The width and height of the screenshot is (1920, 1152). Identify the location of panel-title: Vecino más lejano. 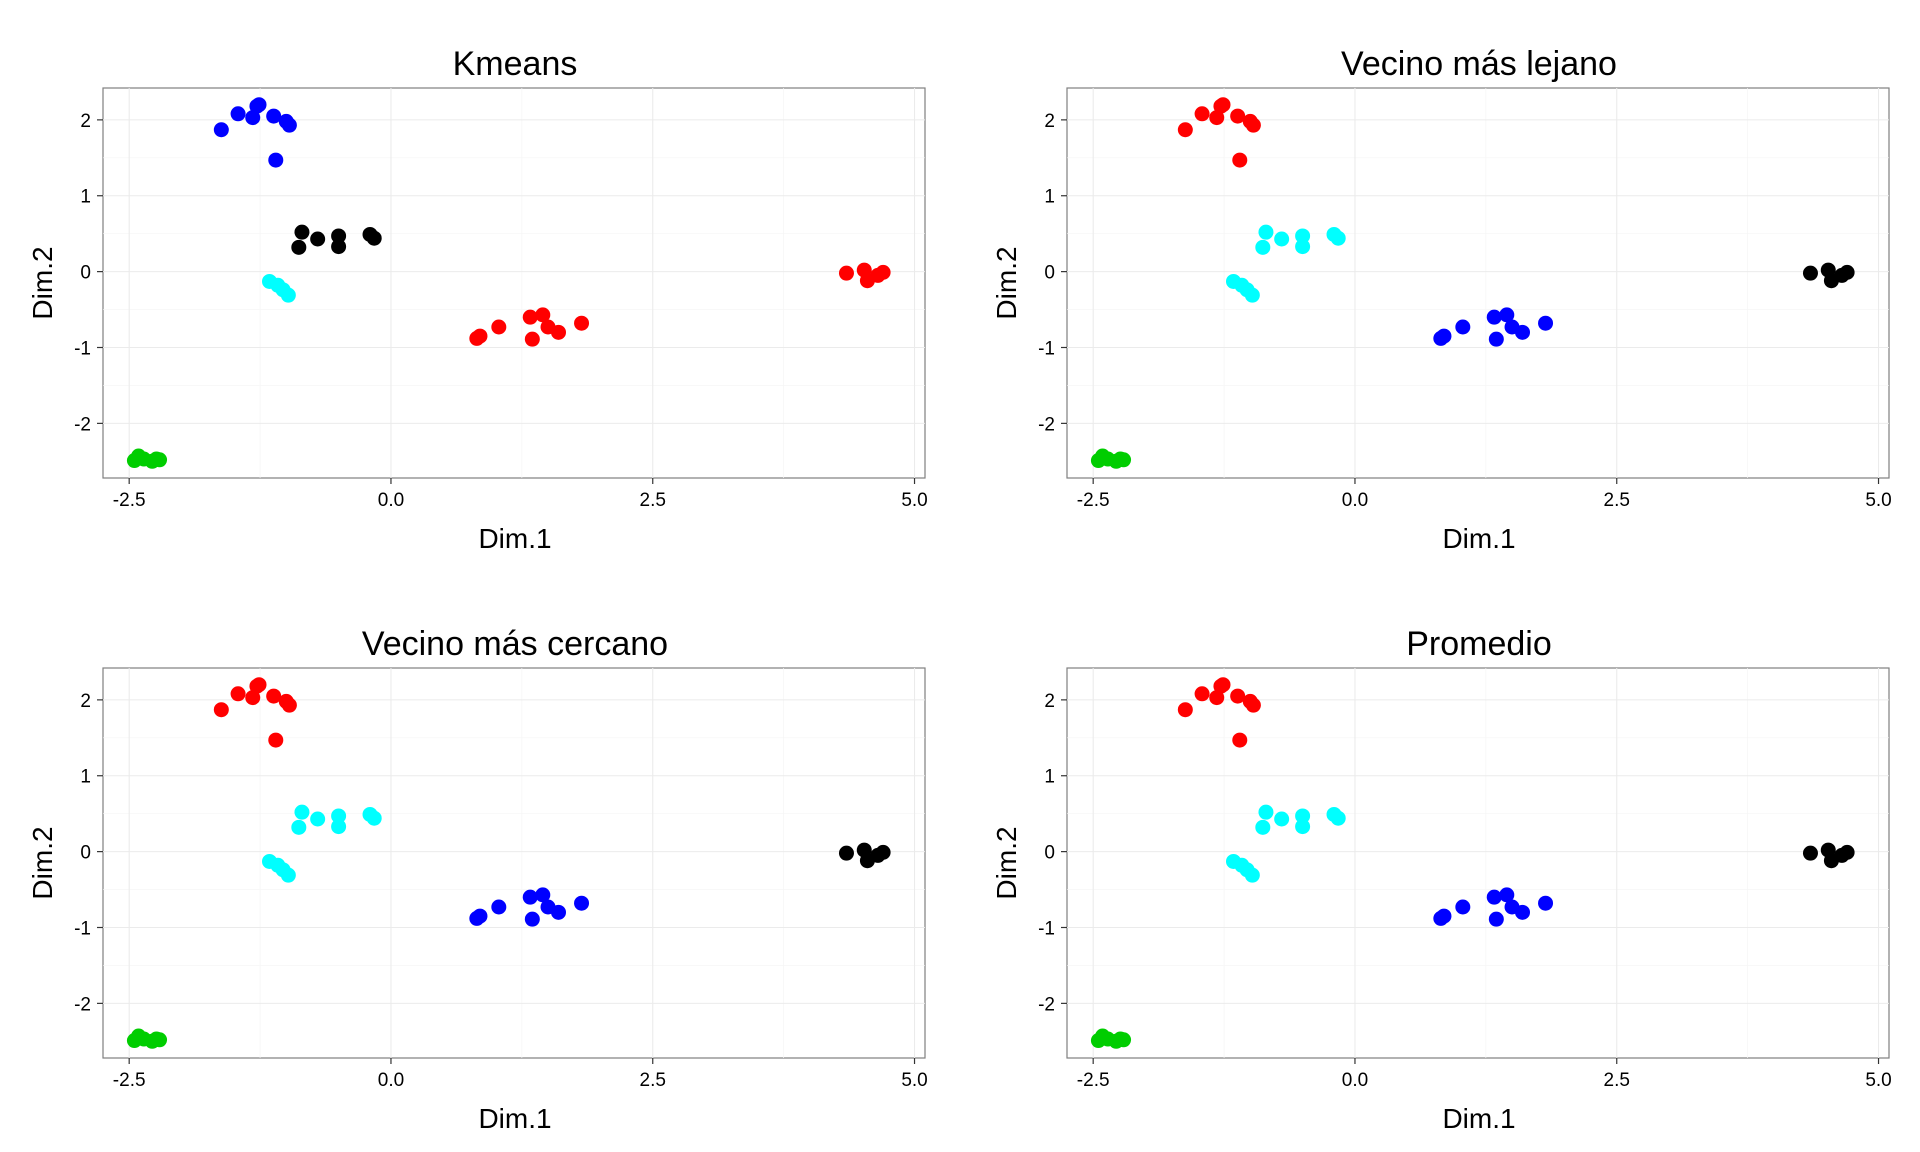
(1479, 64).